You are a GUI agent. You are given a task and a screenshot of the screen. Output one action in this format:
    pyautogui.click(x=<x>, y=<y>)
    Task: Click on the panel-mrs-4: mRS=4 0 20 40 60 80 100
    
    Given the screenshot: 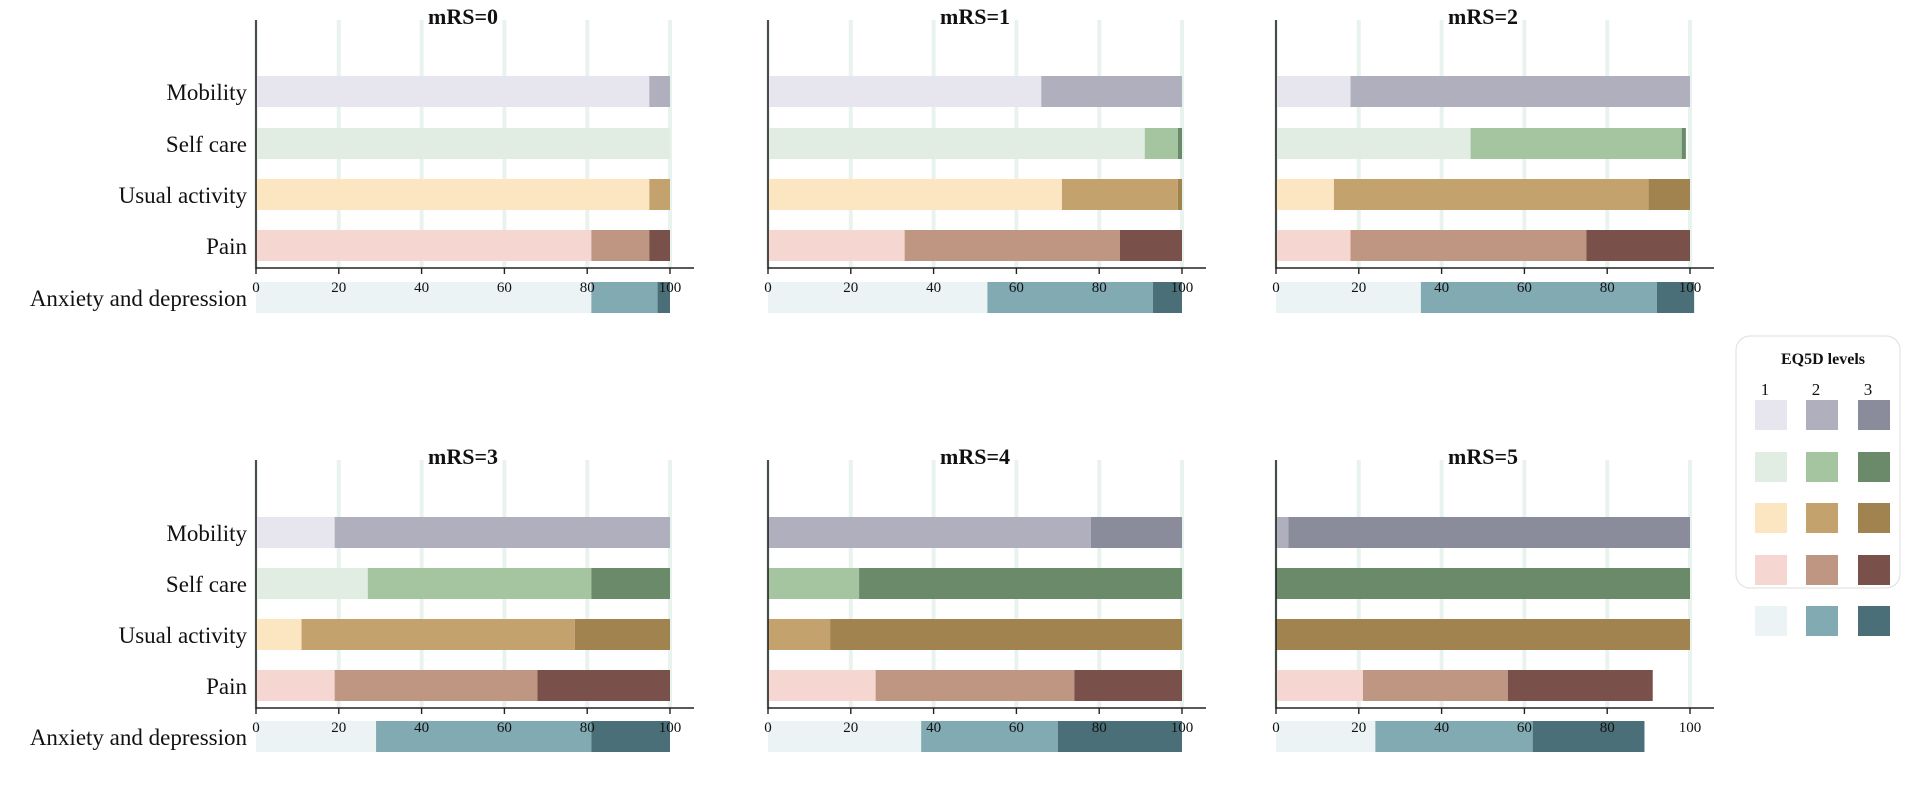 What is the action you would take?
    pyautogui.click(x=985, y=598)
    